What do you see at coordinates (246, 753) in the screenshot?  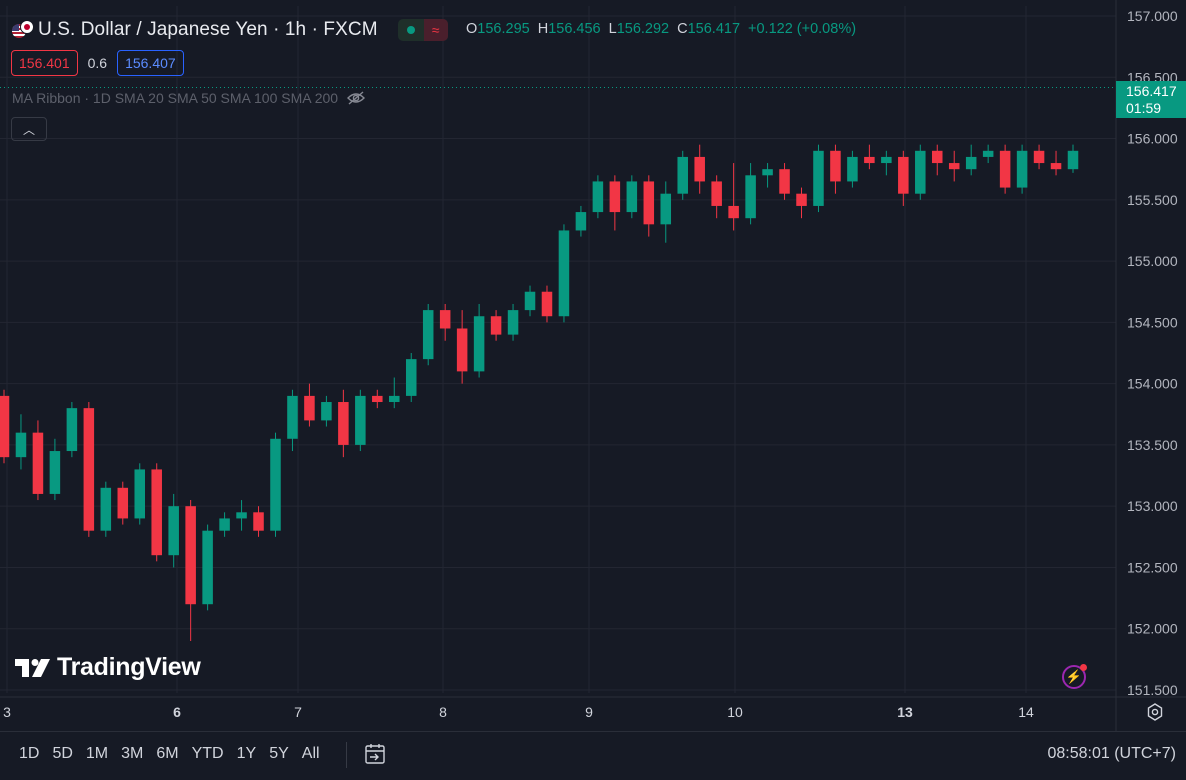 I see `range-1y-button: 1Y` at bounding box center [246, 753].